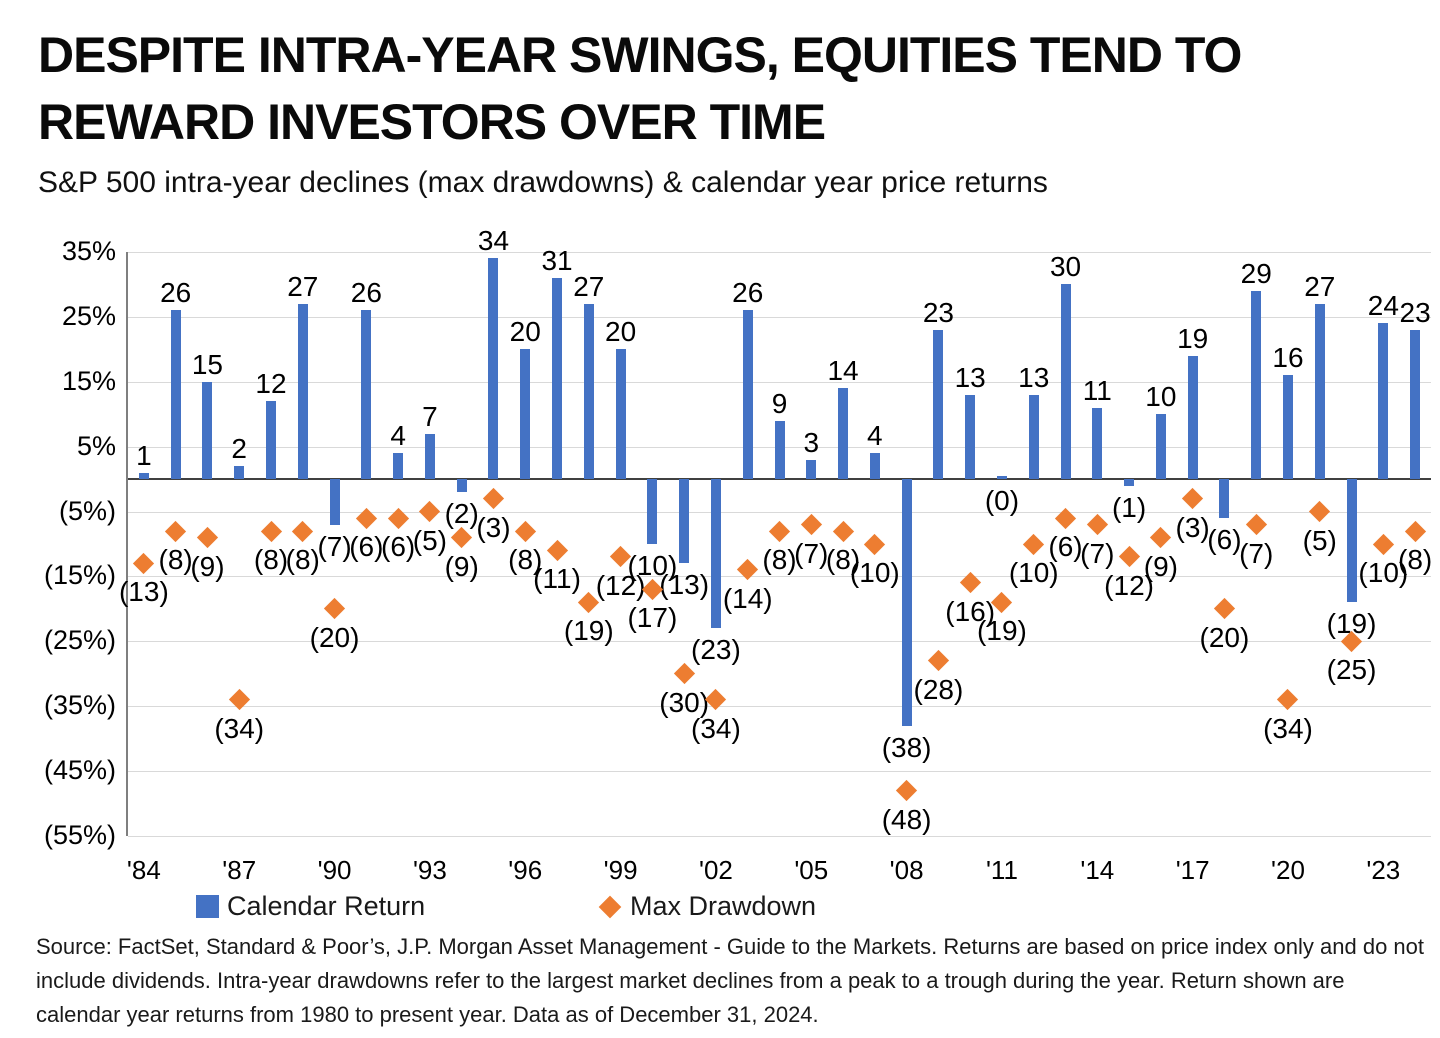  What do you see at coordinates (1097, 870) in the screenshot?
I see `x-tick-label: '14` at bounding box center [1097, 870].